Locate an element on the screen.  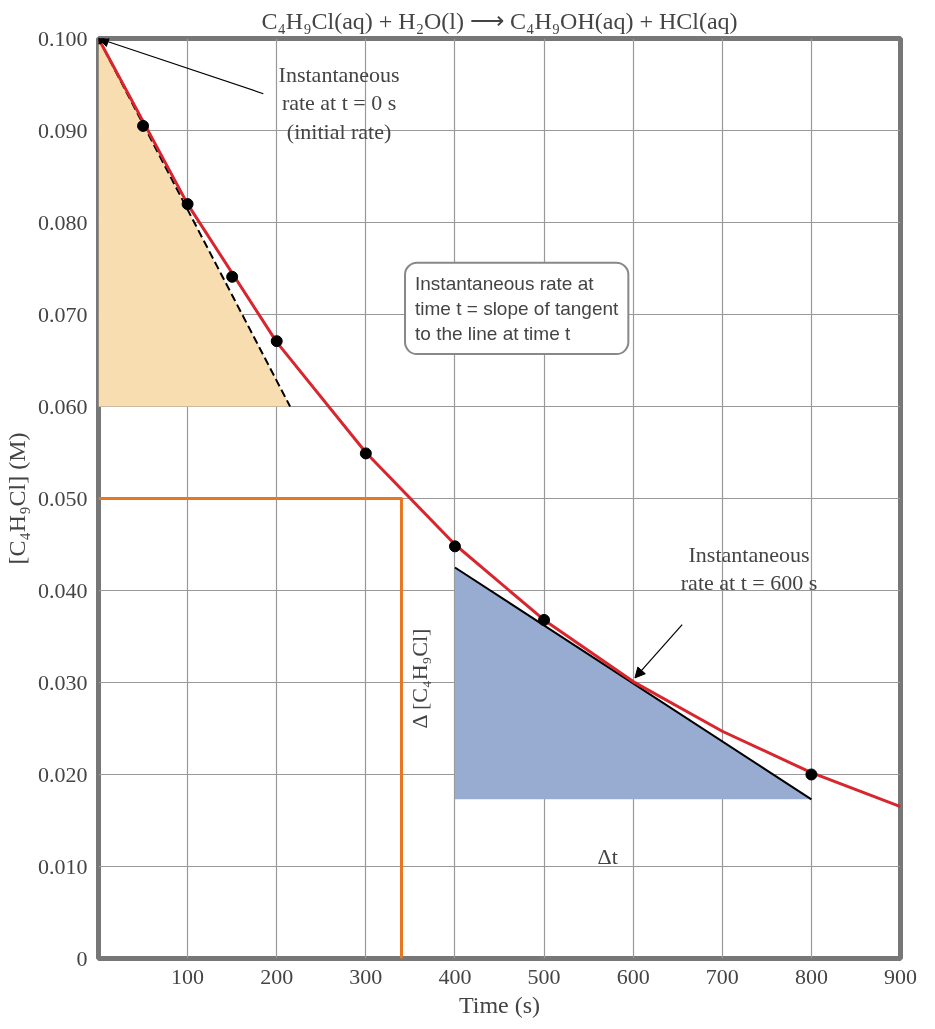
x-axis-title: Time (s) is located at coordinates (499, 1004).